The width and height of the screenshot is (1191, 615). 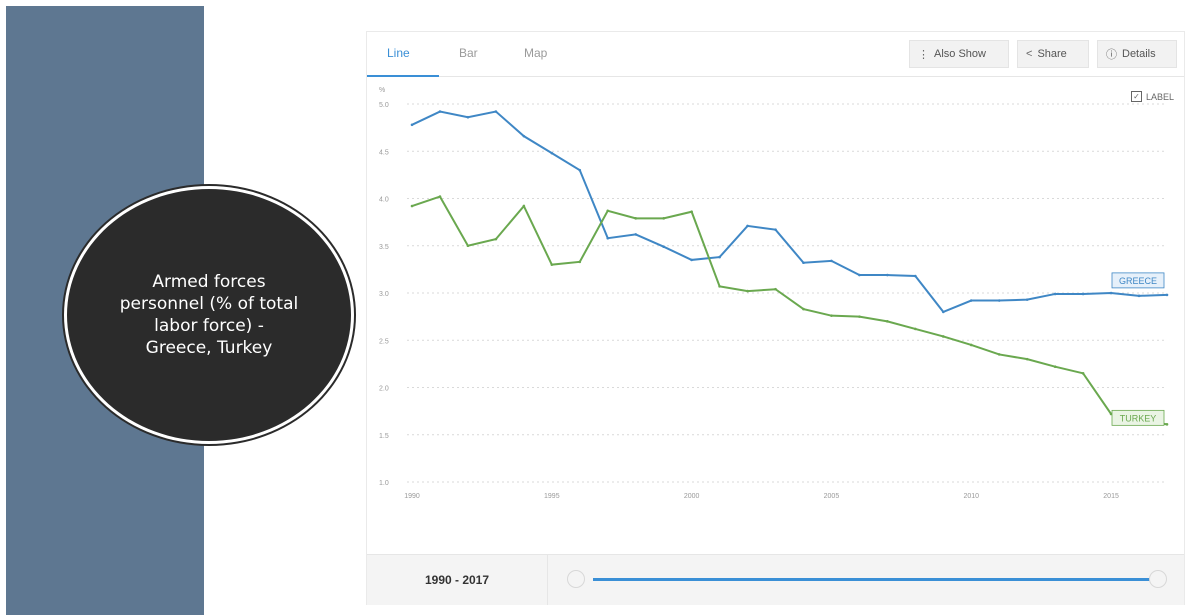 What do you see at coordinates (384, 152) in the screenshot?
I see `y-tick-label: 4.5` at bounding box center [384, 152].